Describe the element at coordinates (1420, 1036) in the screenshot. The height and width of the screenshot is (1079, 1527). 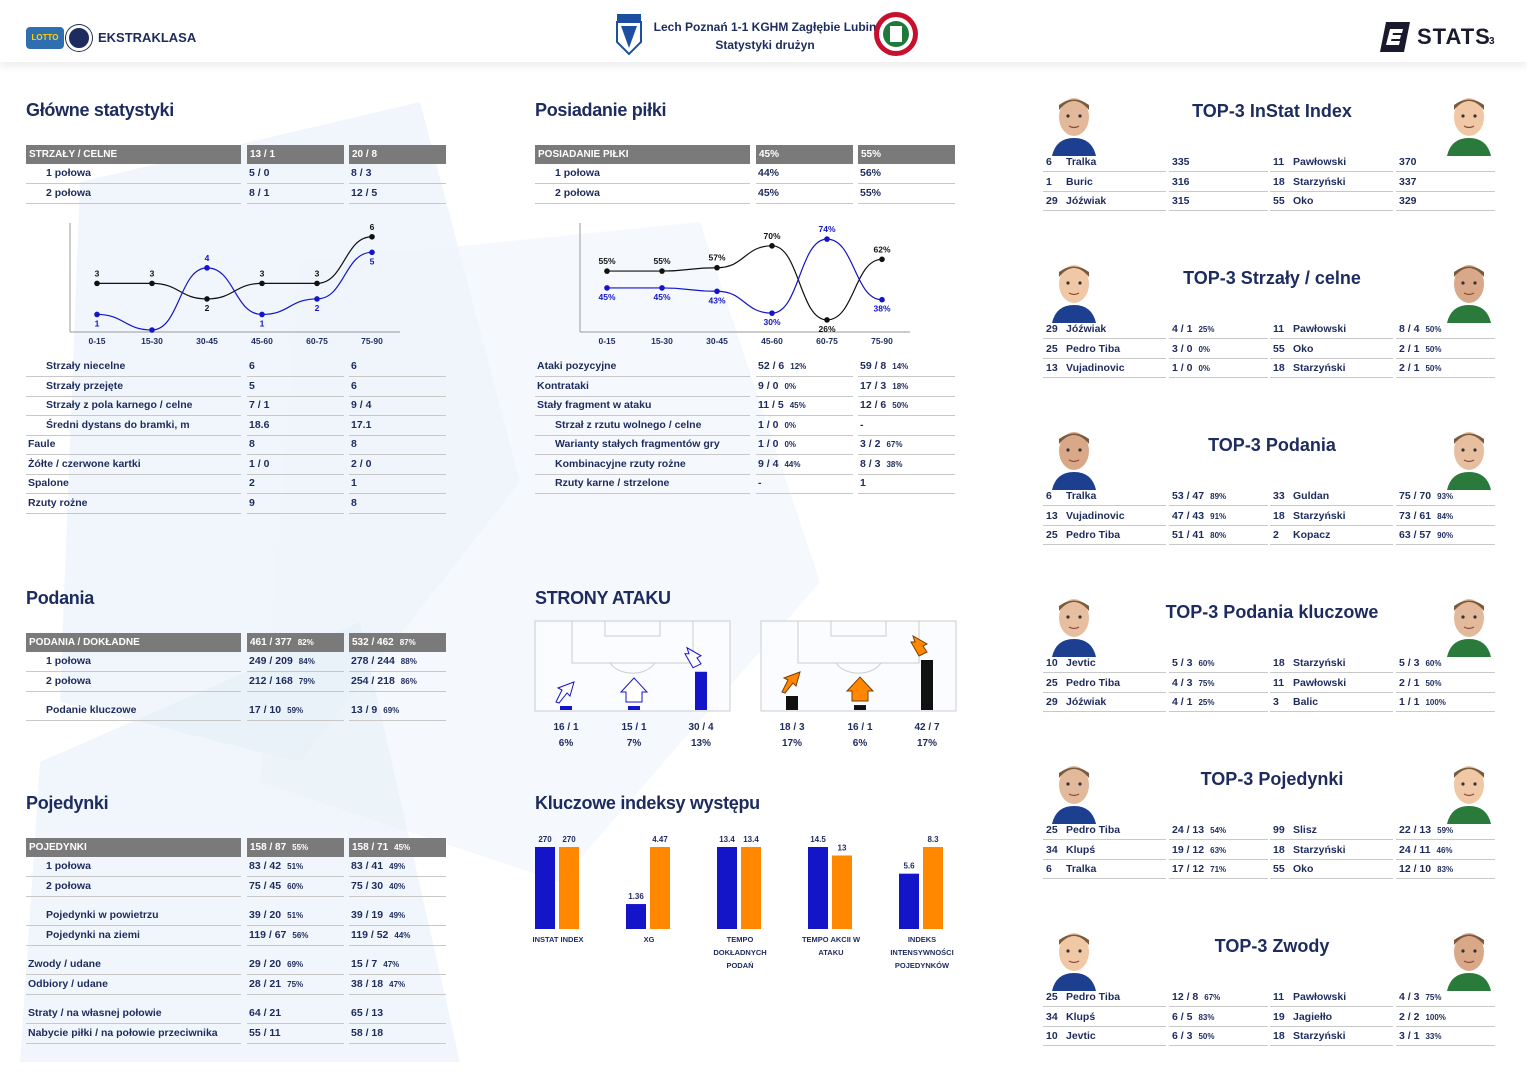
I see `player-stat: 3 / 1 33%` at that location.